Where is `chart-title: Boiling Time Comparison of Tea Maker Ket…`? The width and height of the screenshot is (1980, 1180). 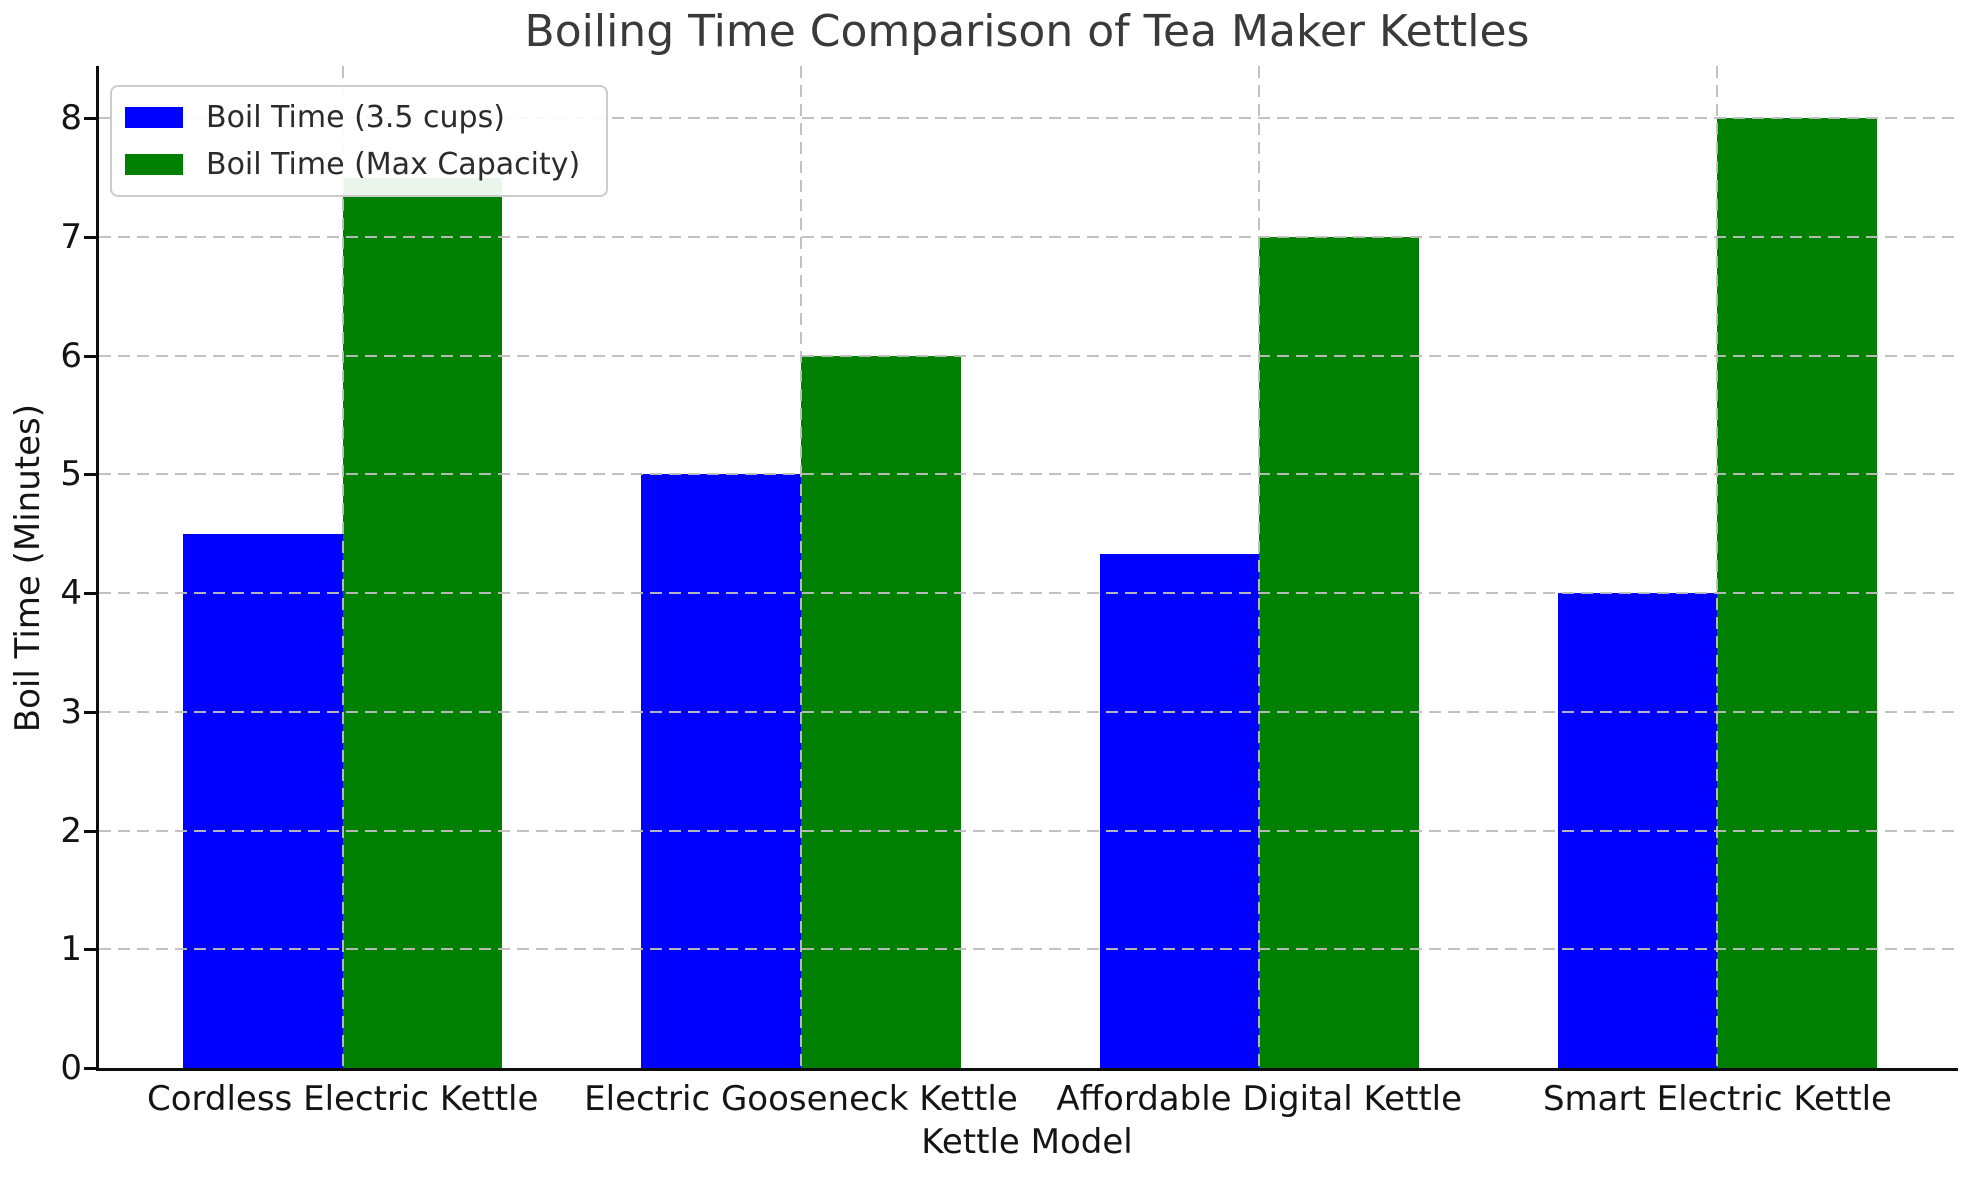
chart-title: Boiling Time Comparison of Tea Maker Ket… is located at coordinates (1027, 31).